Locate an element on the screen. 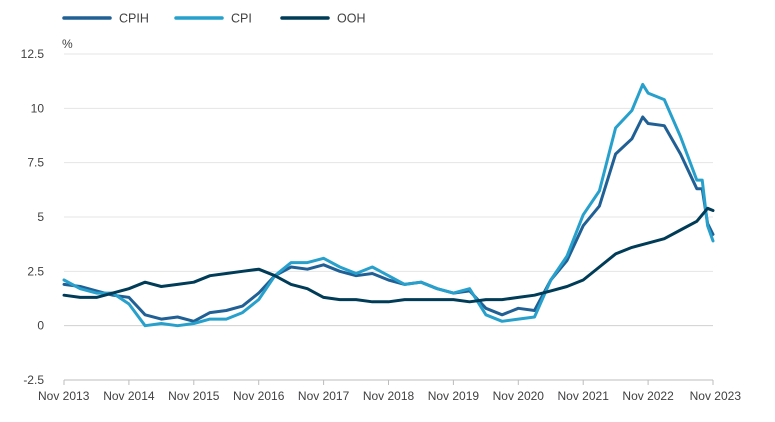 This screenshot has height=422, width=775. x-tick-label: Nov 2017 is located at coordinates (324, 396).